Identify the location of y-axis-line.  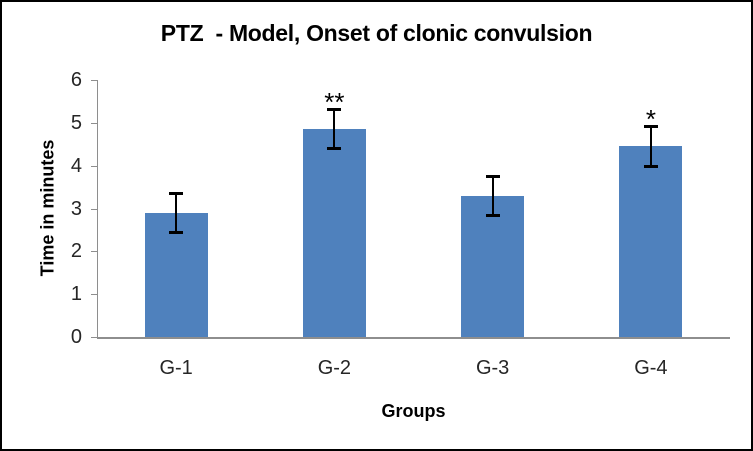
(97, 209).